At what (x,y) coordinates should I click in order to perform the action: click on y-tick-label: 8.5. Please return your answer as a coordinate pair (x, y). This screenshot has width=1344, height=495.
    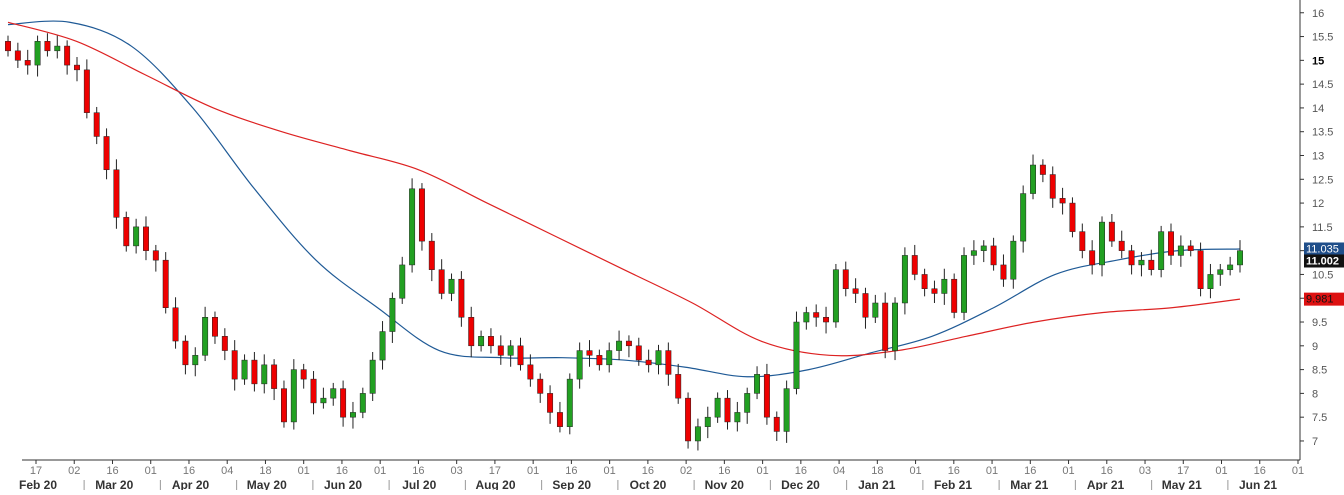
    Looking at the image, I should click on (1319, 371).